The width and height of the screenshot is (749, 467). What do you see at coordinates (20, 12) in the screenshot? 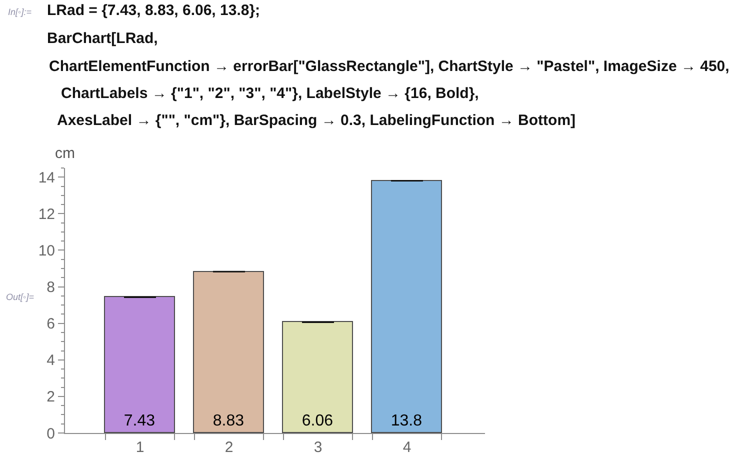
I see `text: In[◦]:=` at bounding box center [20, 12].